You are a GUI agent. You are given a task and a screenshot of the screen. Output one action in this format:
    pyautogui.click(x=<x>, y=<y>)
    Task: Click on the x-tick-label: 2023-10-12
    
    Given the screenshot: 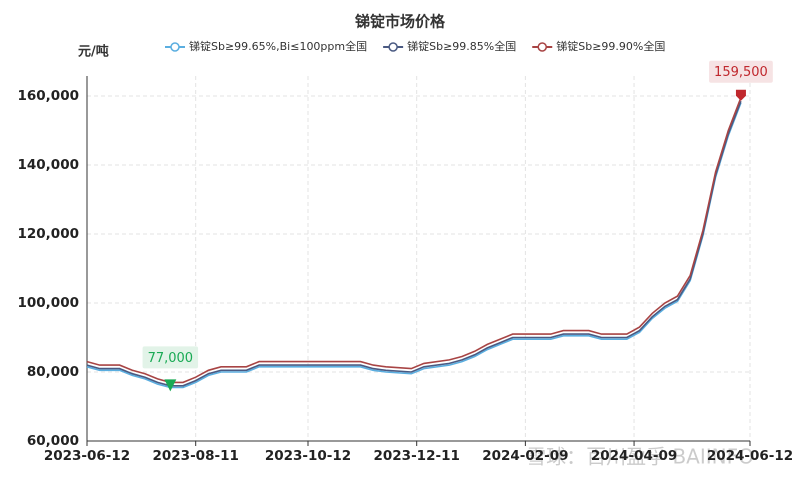 What is the action you would take?
    pyautogui.click(x=308, y=456)
    